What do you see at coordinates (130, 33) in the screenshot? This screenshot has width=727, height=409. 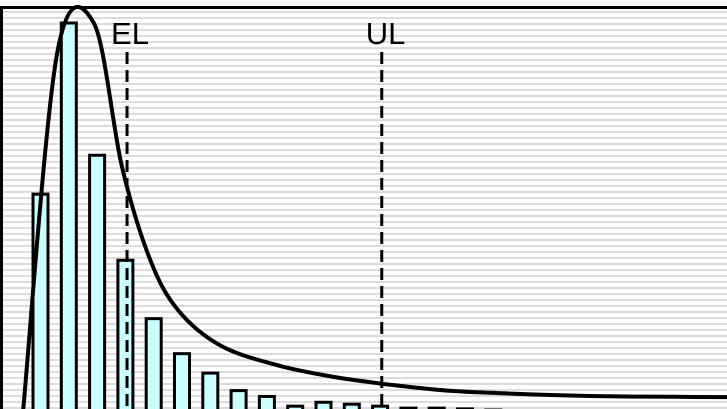 I see `limit-label-el: EL` at bounding box center [130, 33].